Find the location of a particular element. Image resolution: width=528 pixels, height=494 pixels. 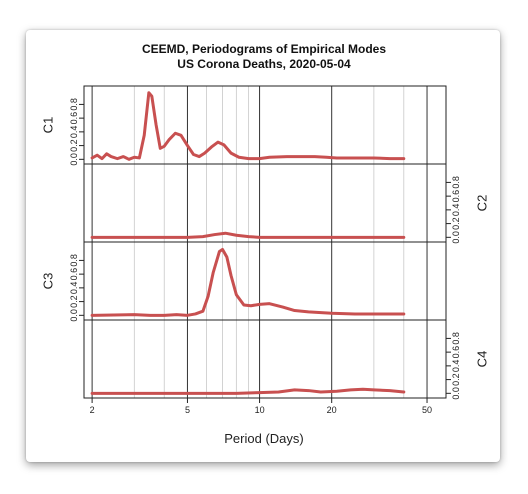

x-tick-label: 5 is located at coordinates (187, 410).